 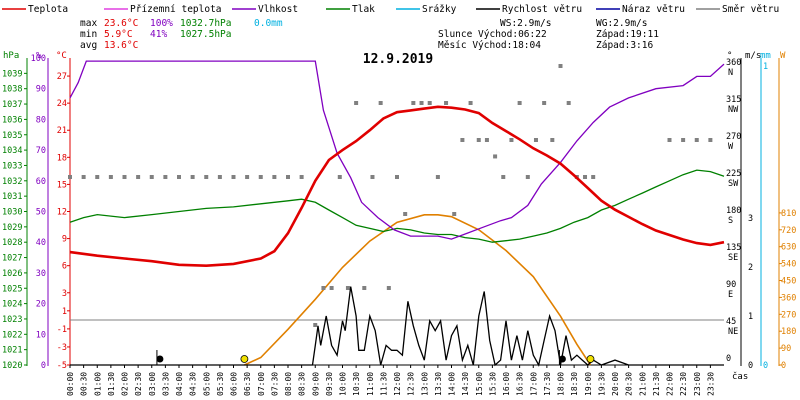 What do you see at coordinates (160, 359) in the screenshot?
I see `moon-marker` at bounding box center [160, 359].